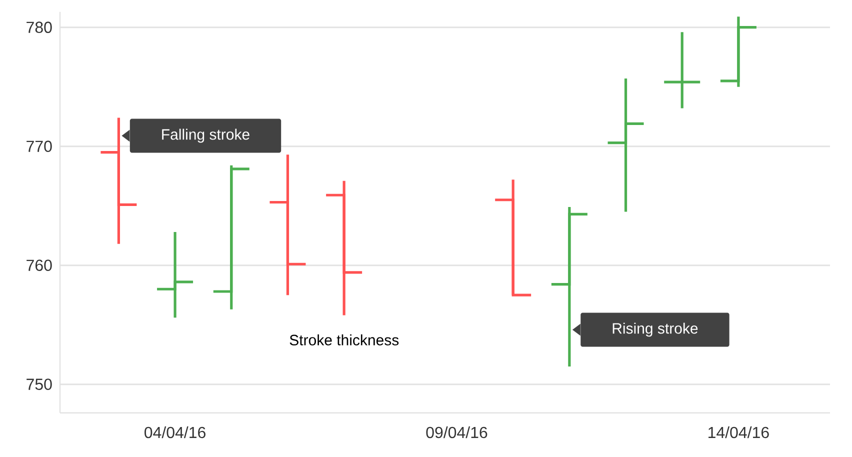 The width and height of the screenshot is (852, 457). Describe the element at coordinates (39, 265) in the screenshot. I see `y-tick-label: 760` at that location.